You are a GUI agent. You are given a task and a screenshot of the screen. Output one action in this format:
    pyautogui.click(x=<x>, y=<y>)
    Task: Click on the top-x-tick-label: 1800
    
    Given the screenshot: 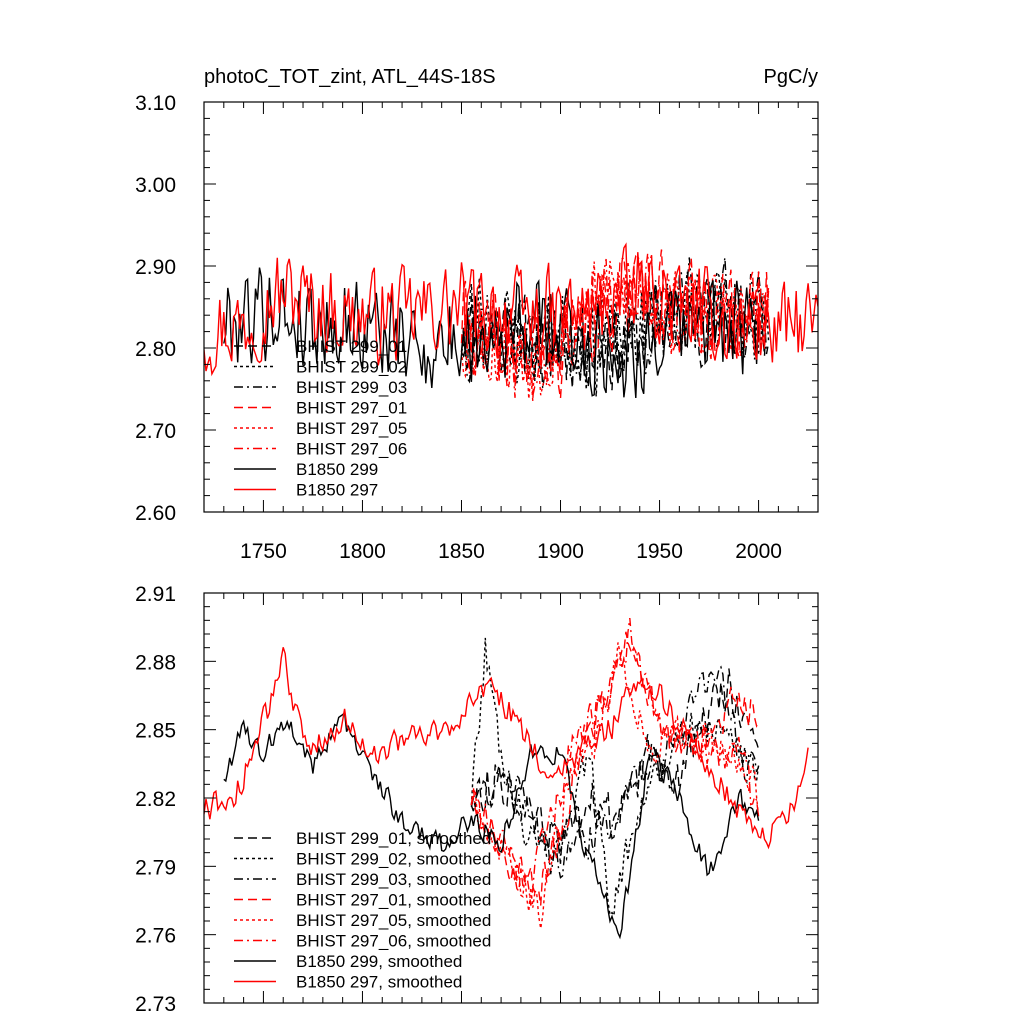 What is the action you would take?
    pyautogui.click(x=362, y=551)
    